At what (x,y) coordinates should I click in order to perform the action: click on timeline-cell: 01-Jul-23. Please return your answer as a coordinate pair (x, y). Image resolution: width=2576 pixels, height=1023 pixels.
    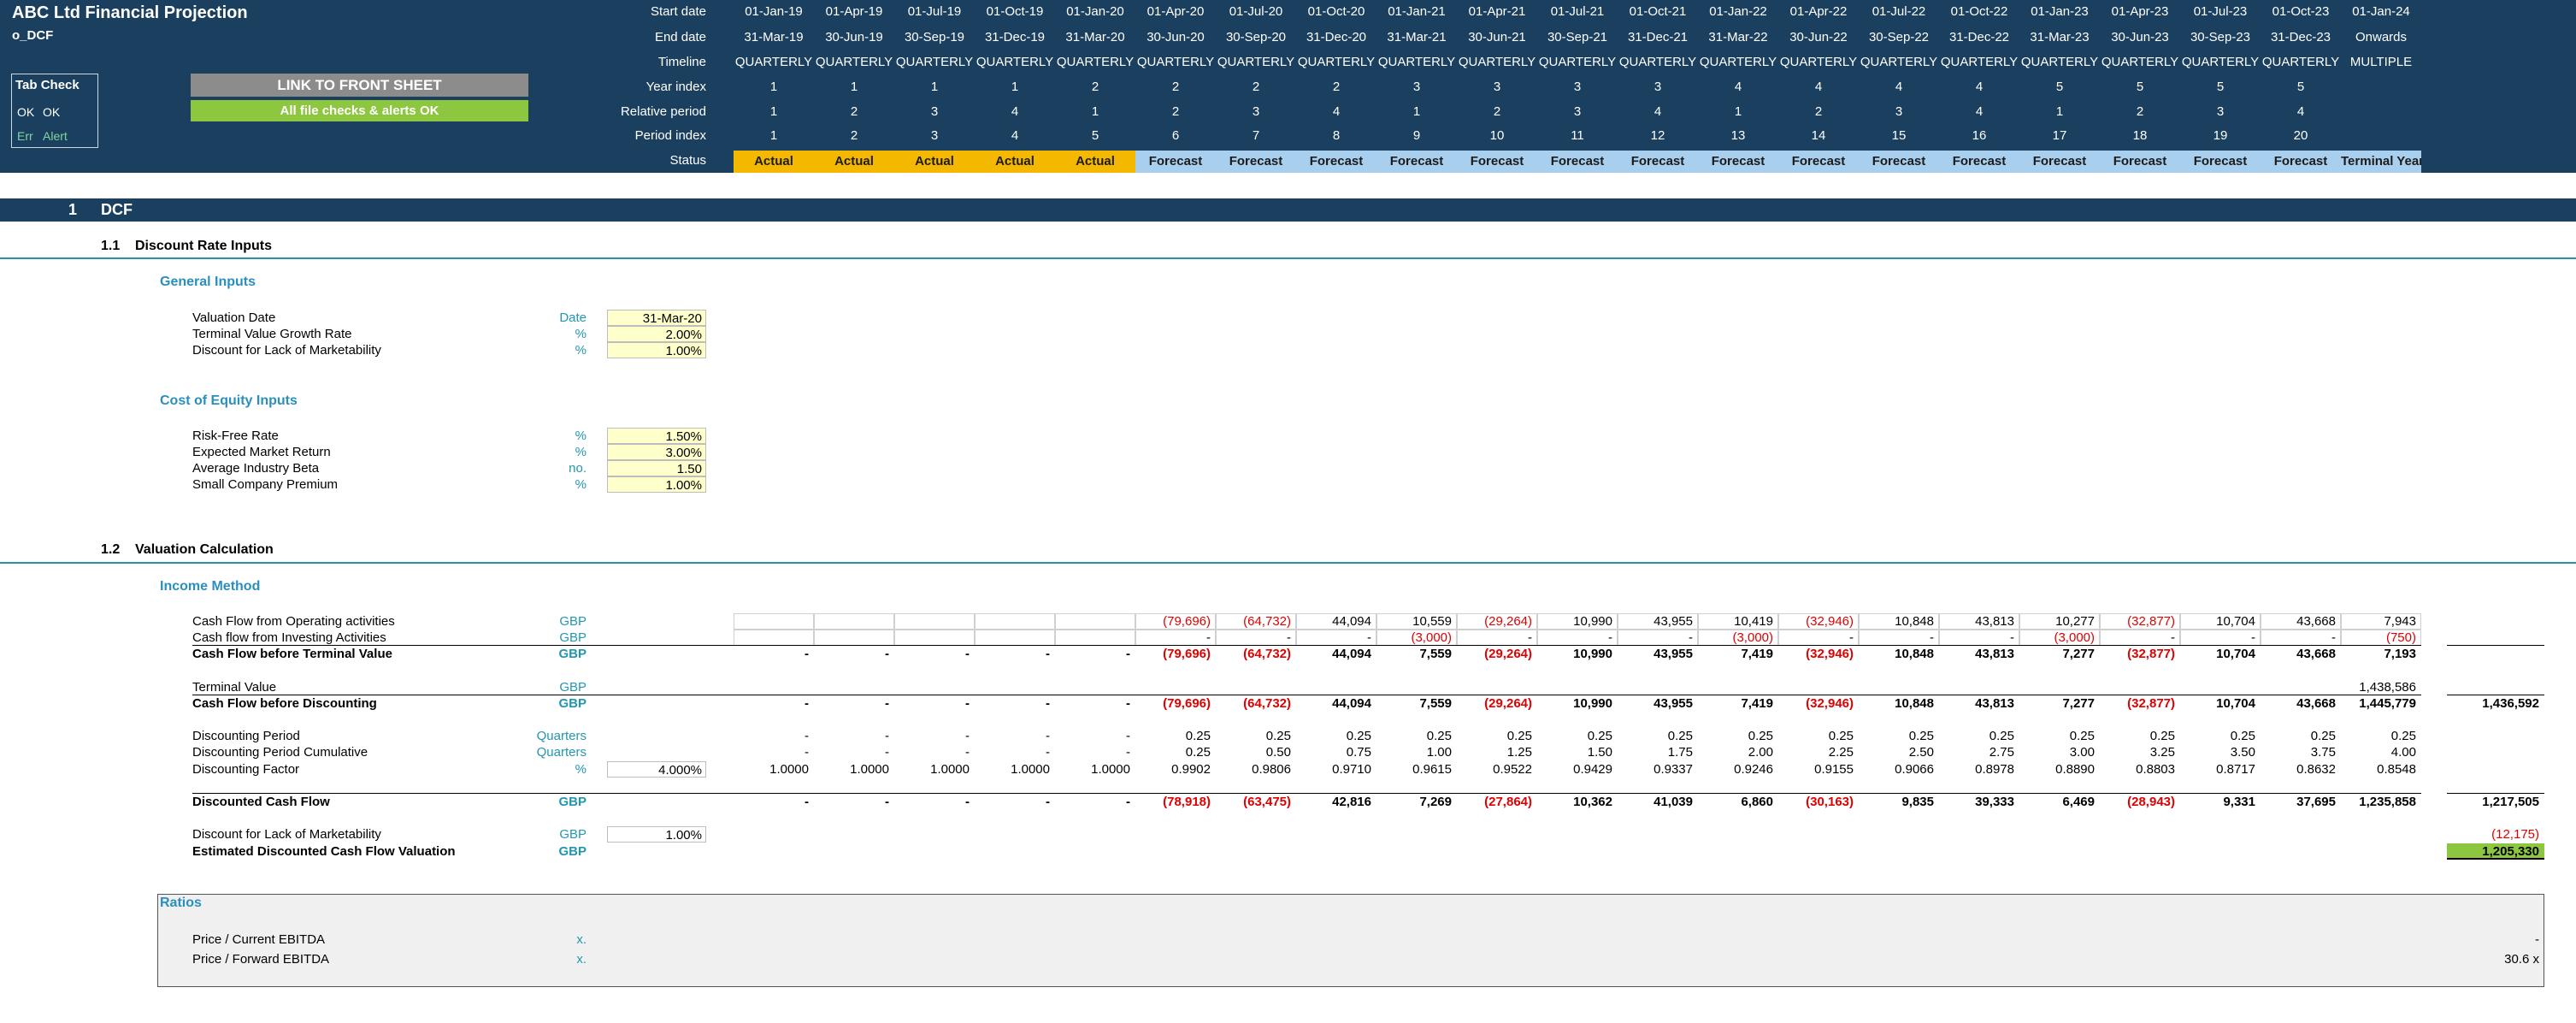
    Looking at the image, I should click on (2220, 12).